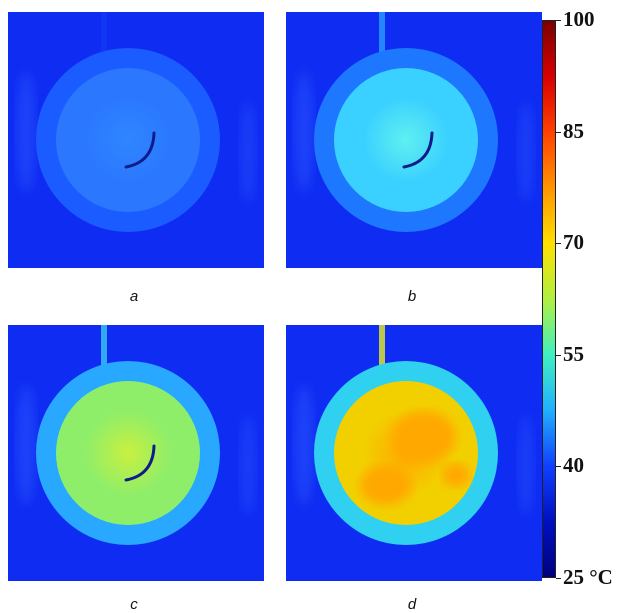 This screenshot has height=613, width=627. What do you see at coordinates (588, 577) in the screenshot?
I see `colorbar-tick-label: 25 °C` at bounding box center [588, 577].